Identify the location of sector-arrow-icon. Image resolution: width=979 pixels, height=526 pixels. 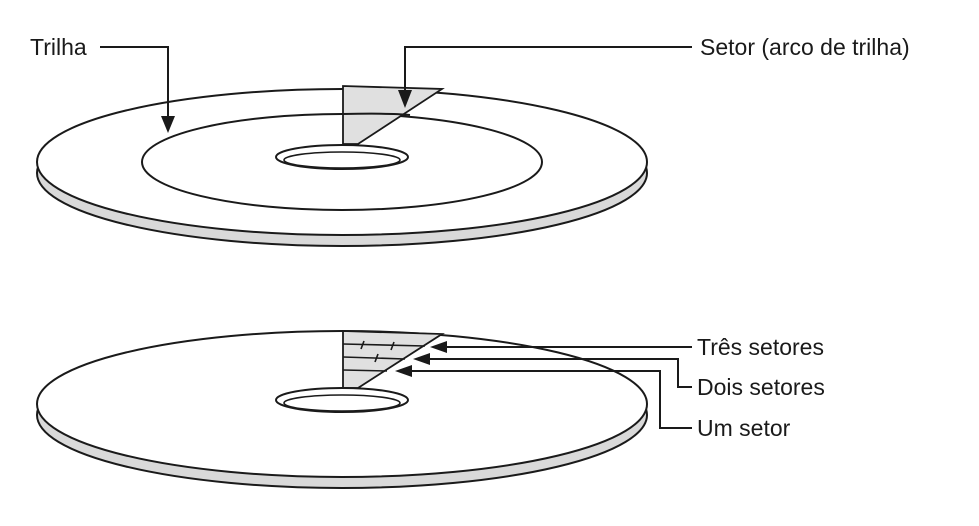
(405, 99).